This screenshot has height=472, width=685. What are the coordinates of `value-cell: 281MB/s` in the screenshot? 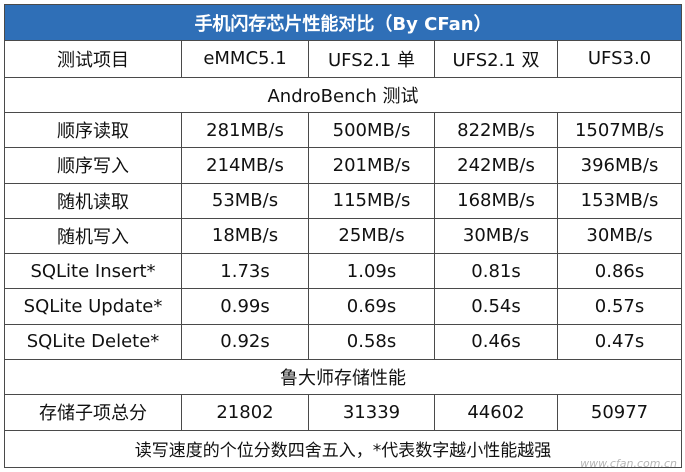 It's located at (245, 130).